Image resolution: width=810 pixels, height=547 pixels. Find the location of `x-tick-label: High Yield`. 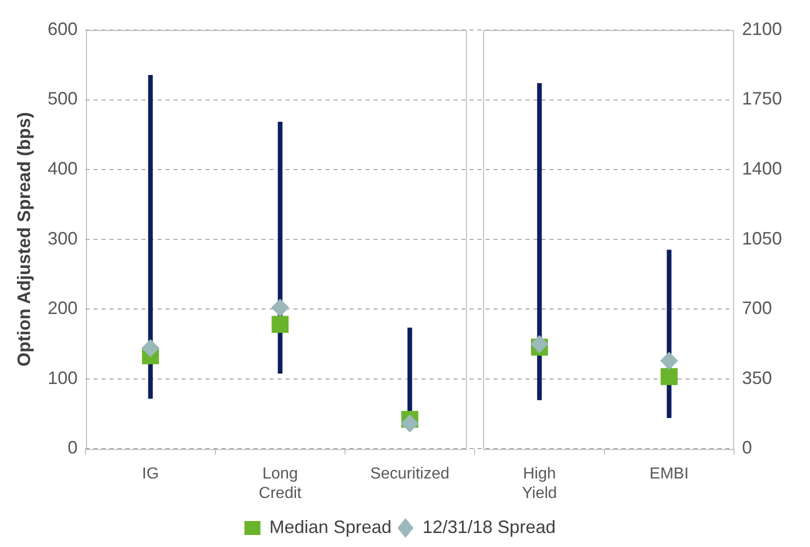

x-tick-label: High Yield is located at coordinates (539, 484).